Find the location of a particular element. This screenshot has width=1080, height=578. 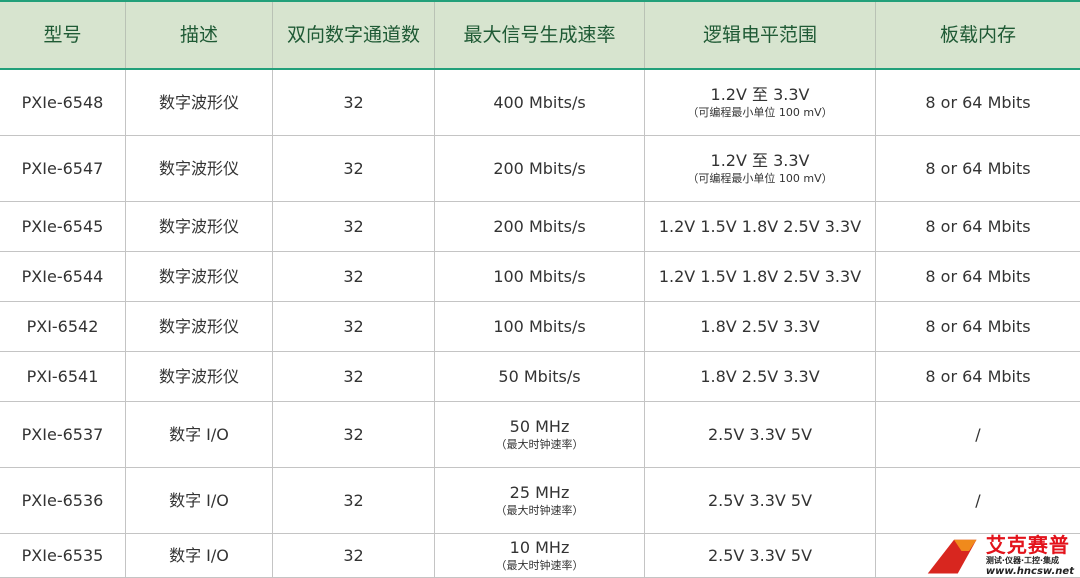

level-text: 1.2V 至 3.3V is located at coordinates (760, 94).